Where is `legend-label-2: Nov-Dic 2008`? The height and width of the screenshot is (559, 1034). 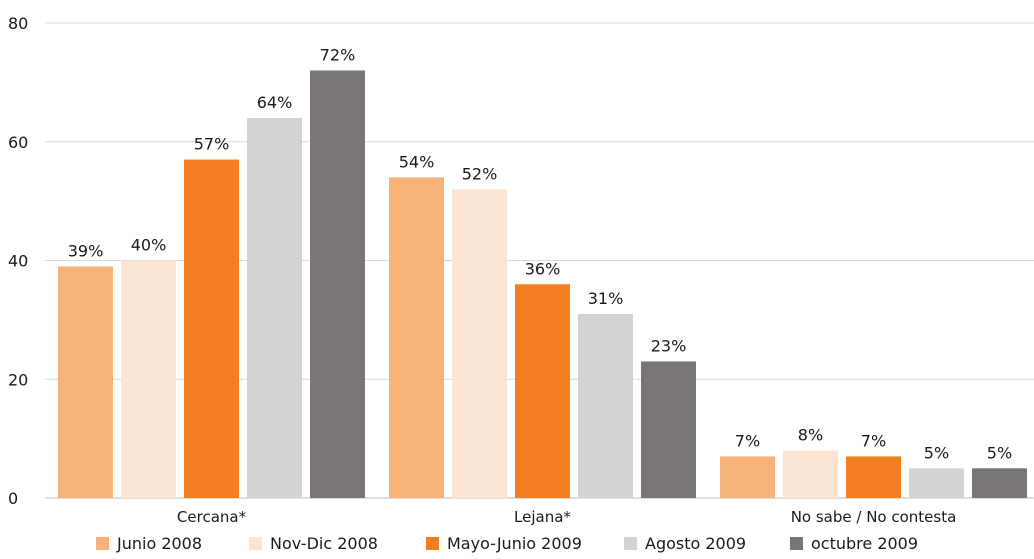
legend-label-2: Nov-Dic 2008 is located at coordinates (324, 543).